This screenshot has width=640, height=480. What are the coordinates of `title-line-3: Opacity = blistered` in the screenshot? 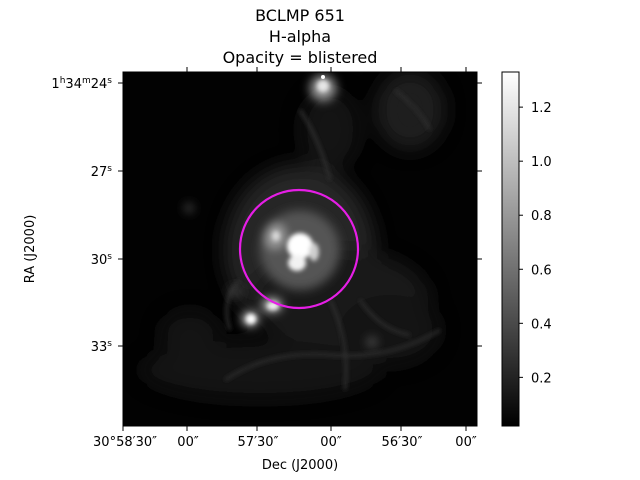 It's located at (300, 57).